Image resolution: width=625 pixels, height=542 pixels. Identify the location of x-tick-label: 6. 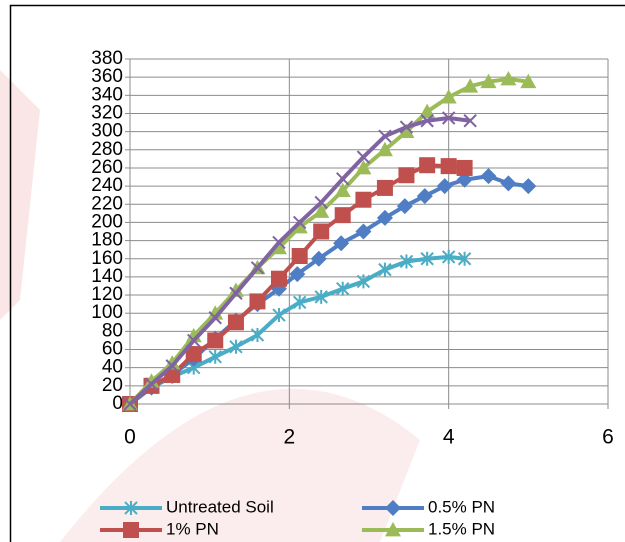
(608, 437).